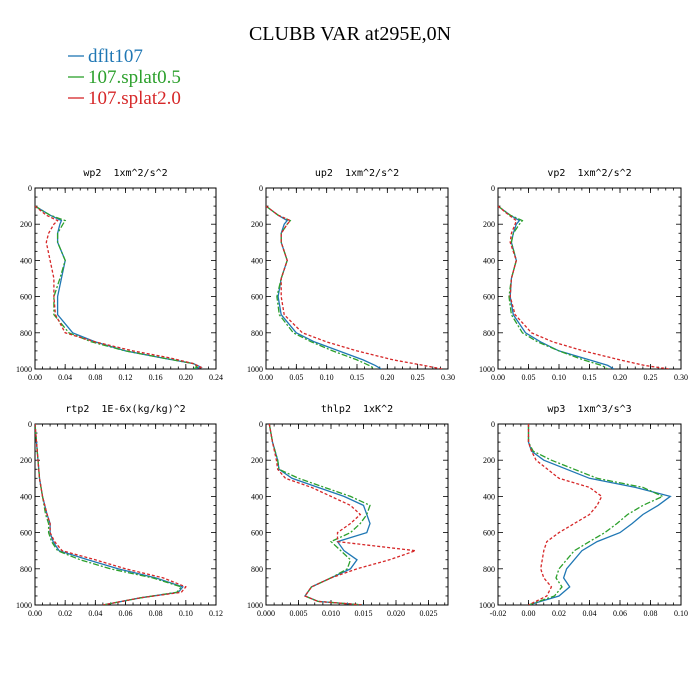 This screenshot has width=700, height=700. I want to click on x-tick-label: 0.30, so click(448, 377).